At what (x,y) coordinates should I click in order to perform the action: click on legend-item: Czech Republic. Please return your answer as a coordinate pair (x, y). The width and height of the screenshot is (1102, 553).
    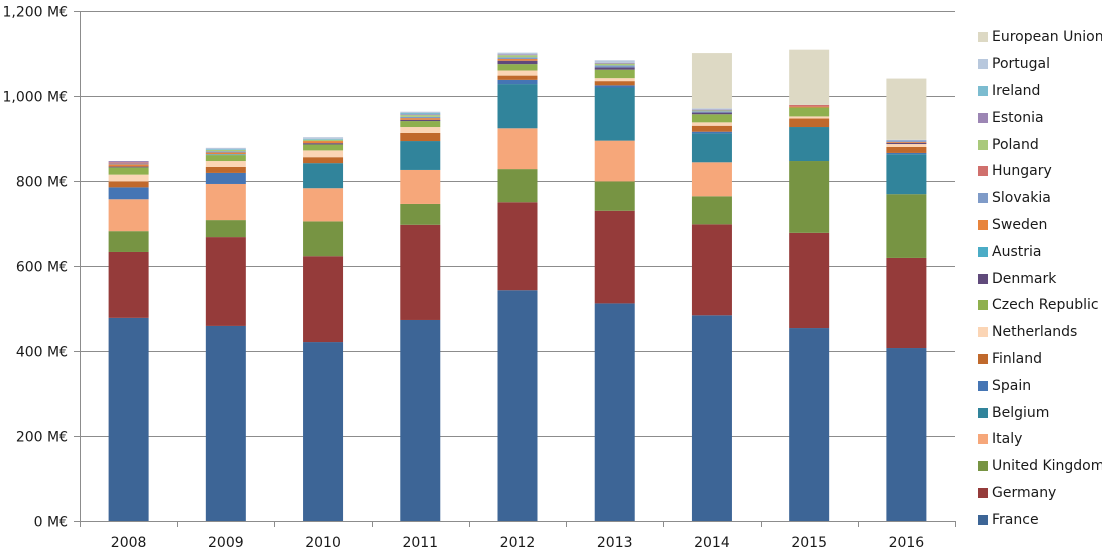
    Looking at the image, I should click on (1040, 305).